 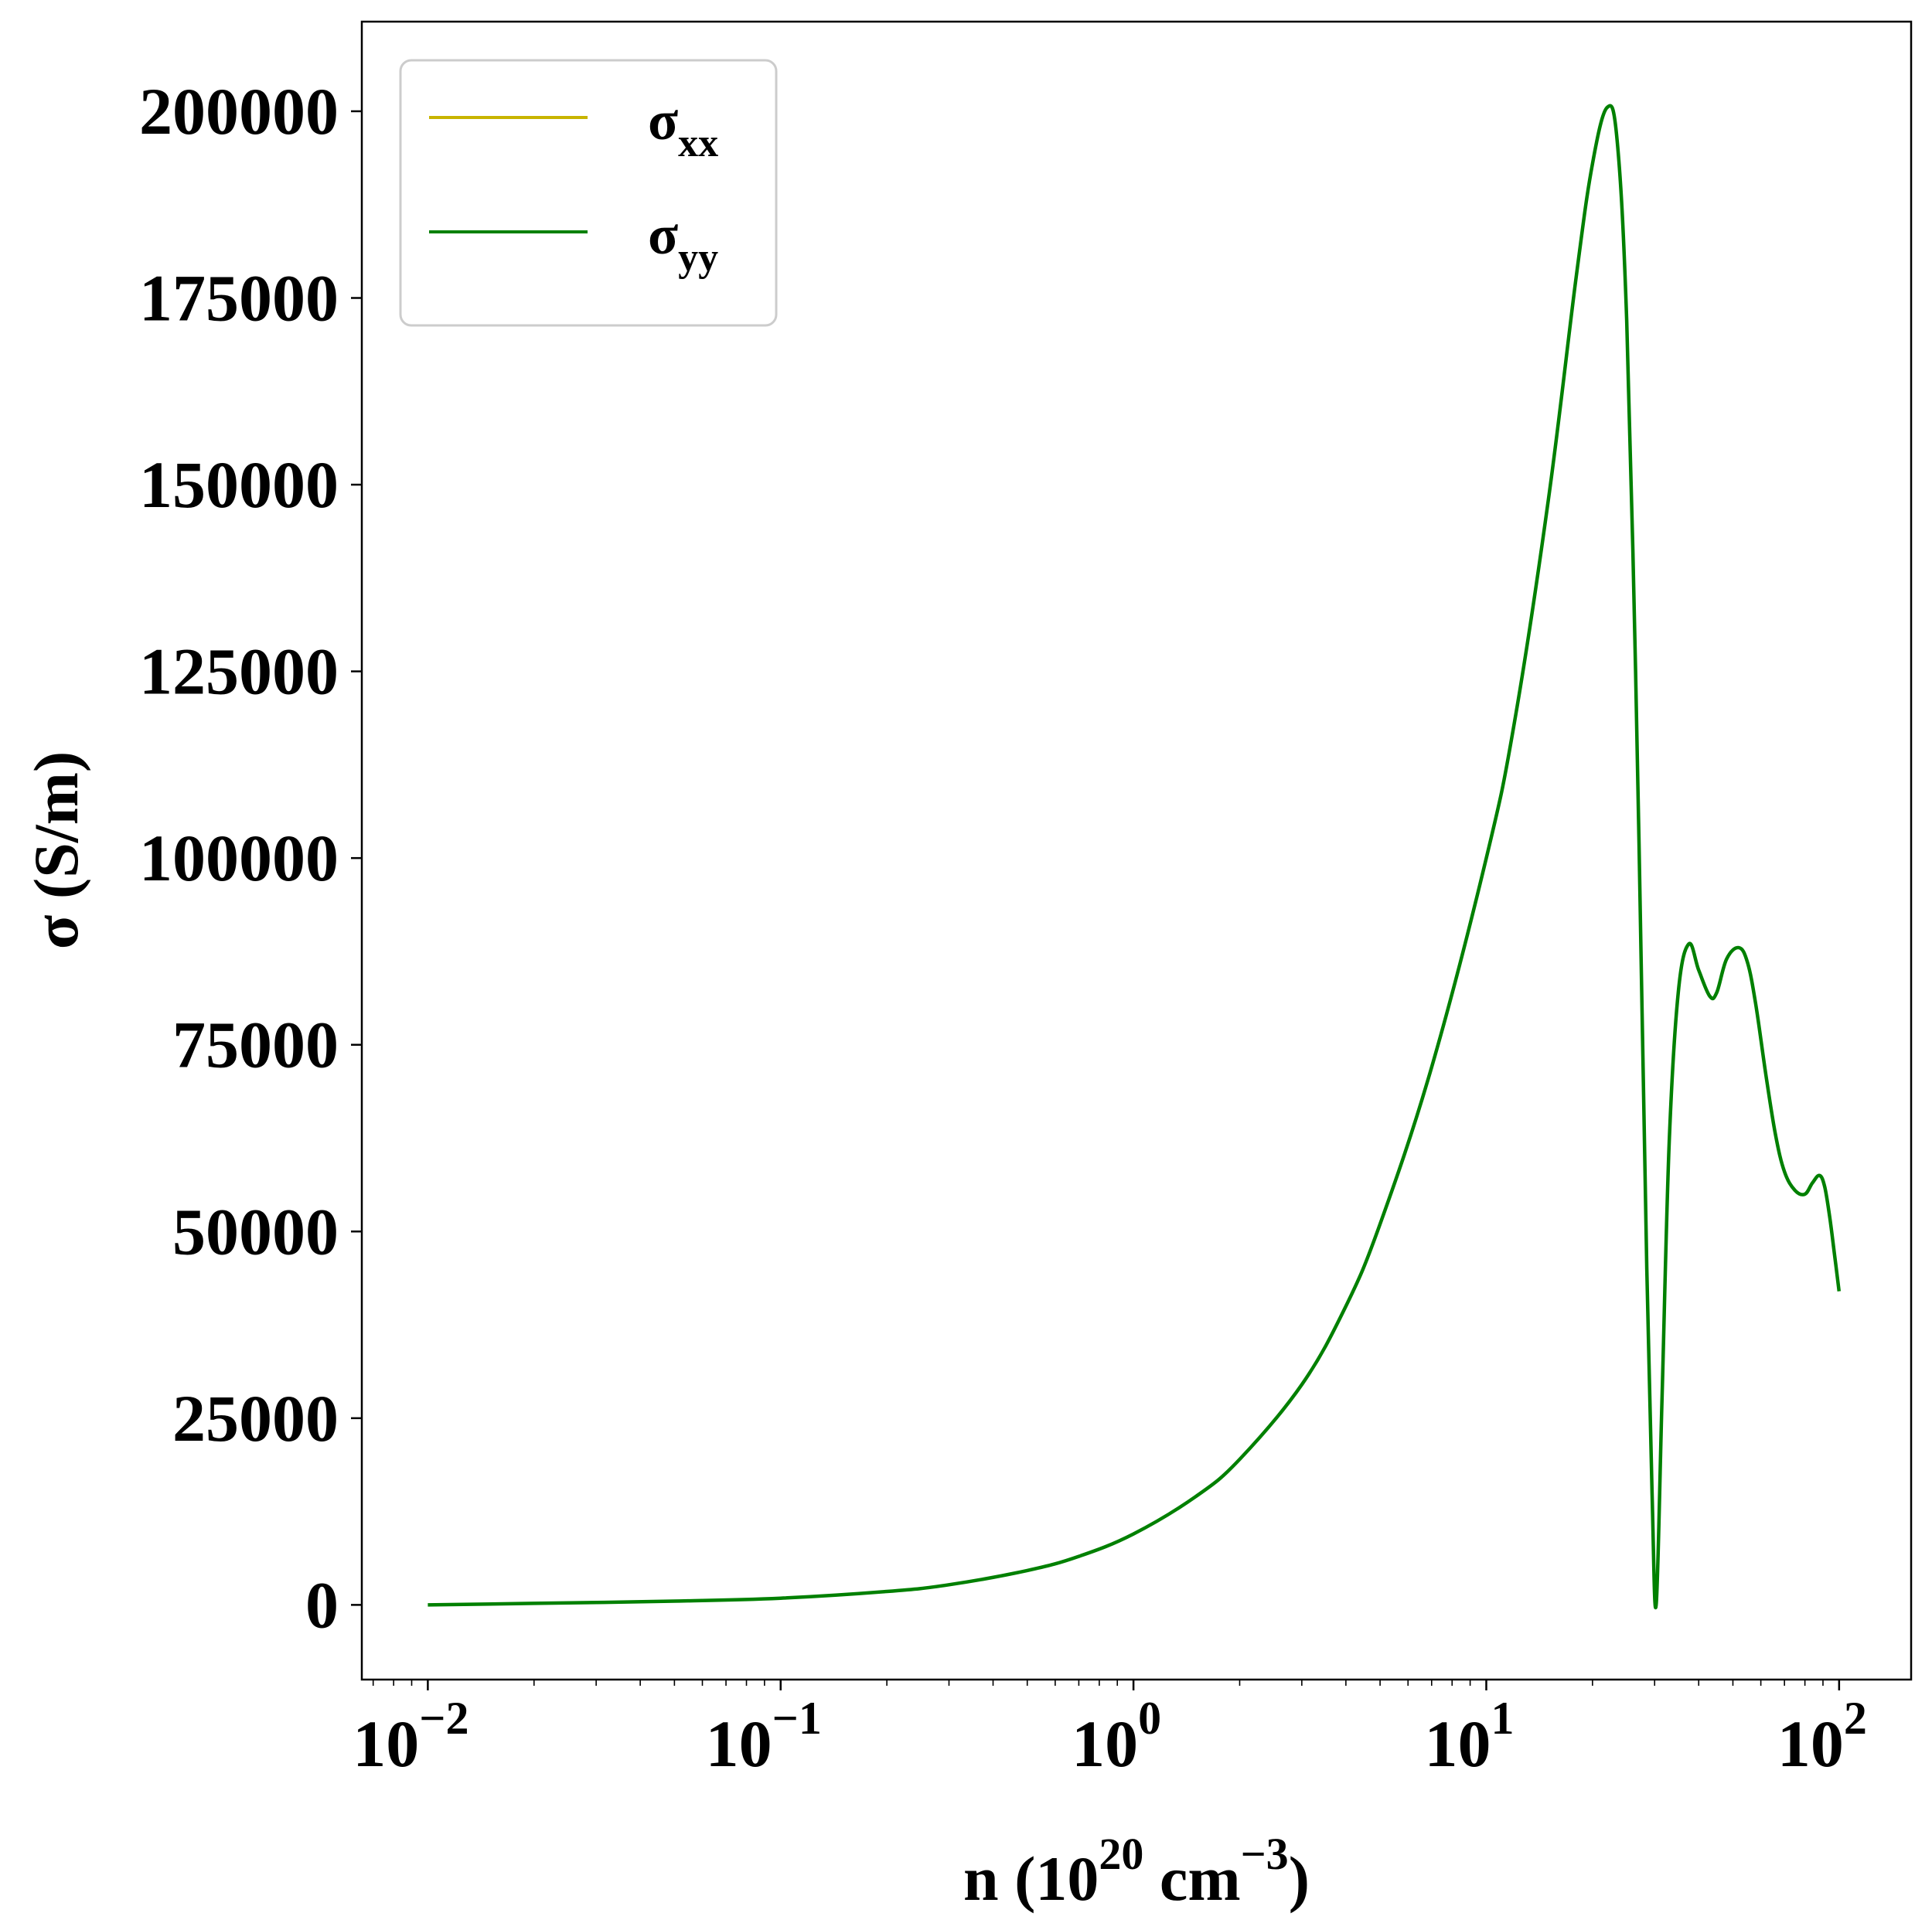 What do you see at coordinates (239, 858) in the screenshot?
I see `y-tick-label: 100000` at bounding box center [239, 858].